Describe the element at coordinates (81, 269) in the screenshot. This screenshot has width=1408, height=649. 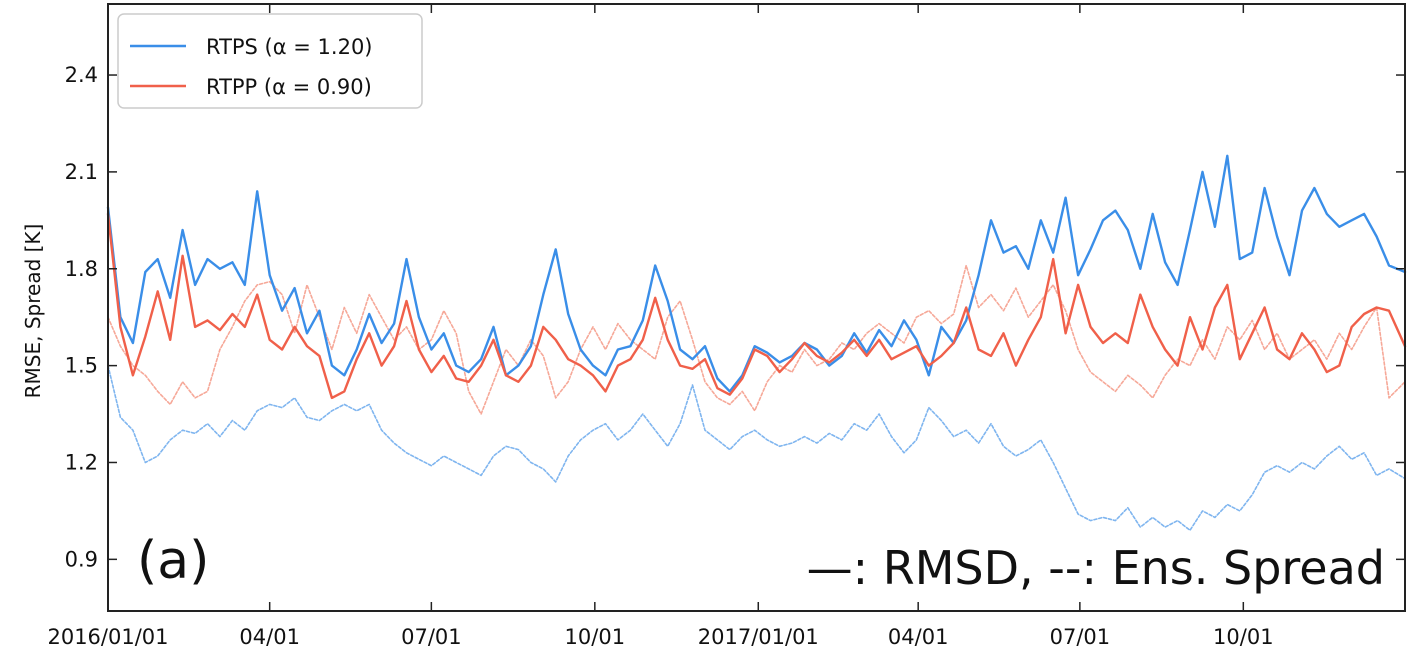
I see `y-tick-label: 1.8` at that location.